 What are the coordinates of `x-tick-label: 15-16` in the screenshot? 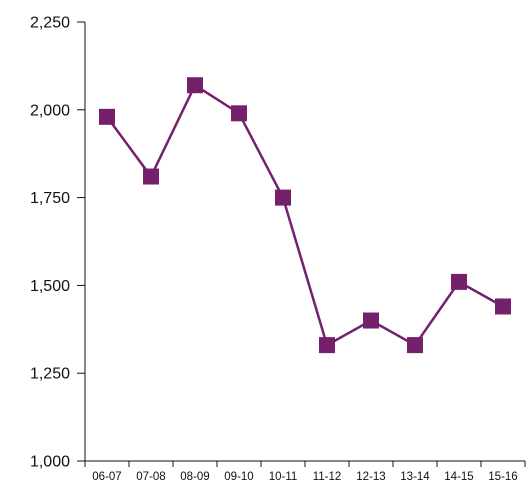 It's located at (502, 477).